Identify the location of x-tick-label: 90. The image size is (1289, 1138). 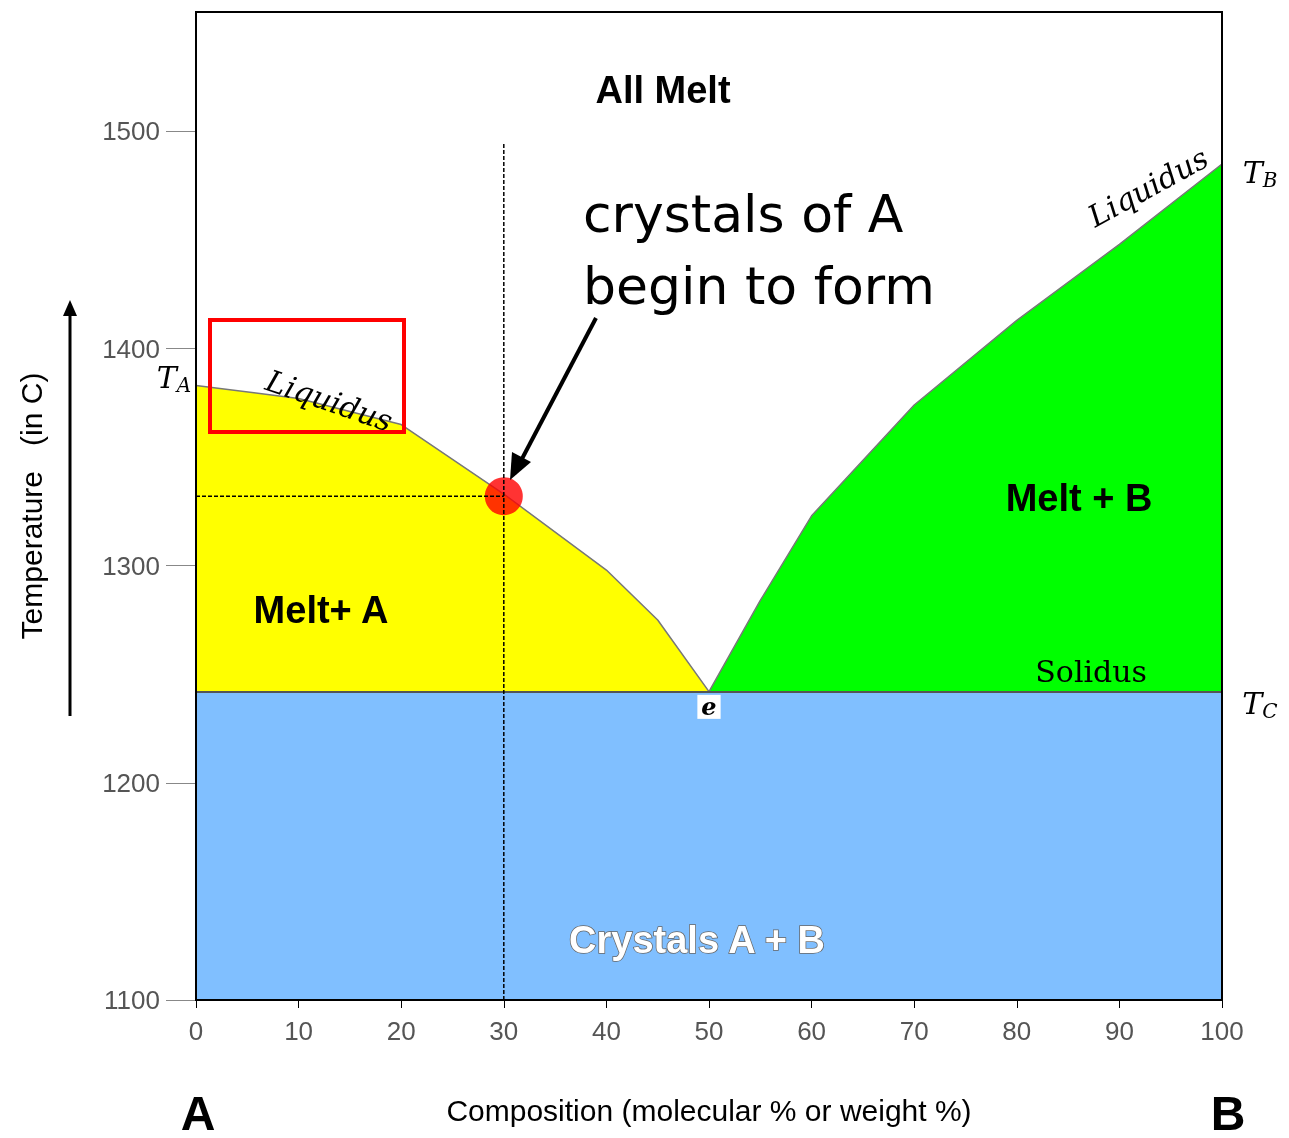
(1119, 1031).